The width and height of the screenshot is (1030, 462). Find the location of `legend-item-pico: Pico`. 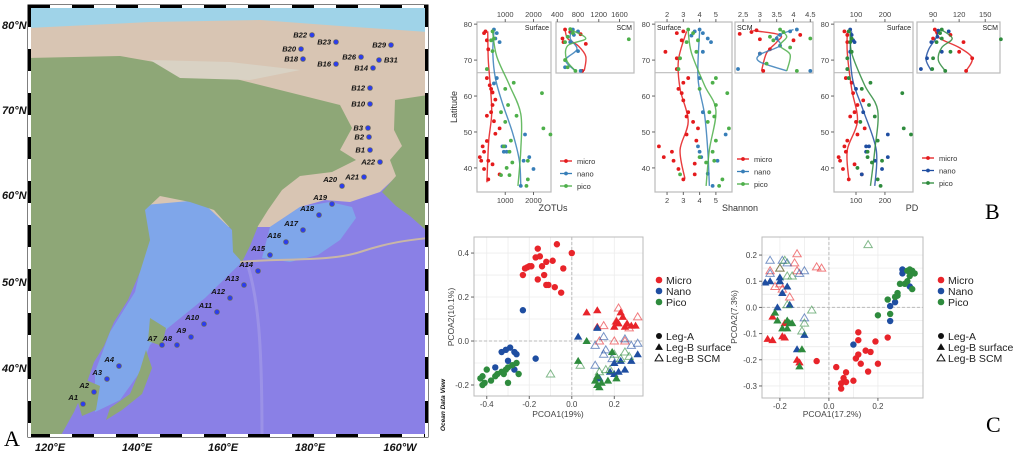

legend-item-pico: Pico is located at coordinates (671, 303).